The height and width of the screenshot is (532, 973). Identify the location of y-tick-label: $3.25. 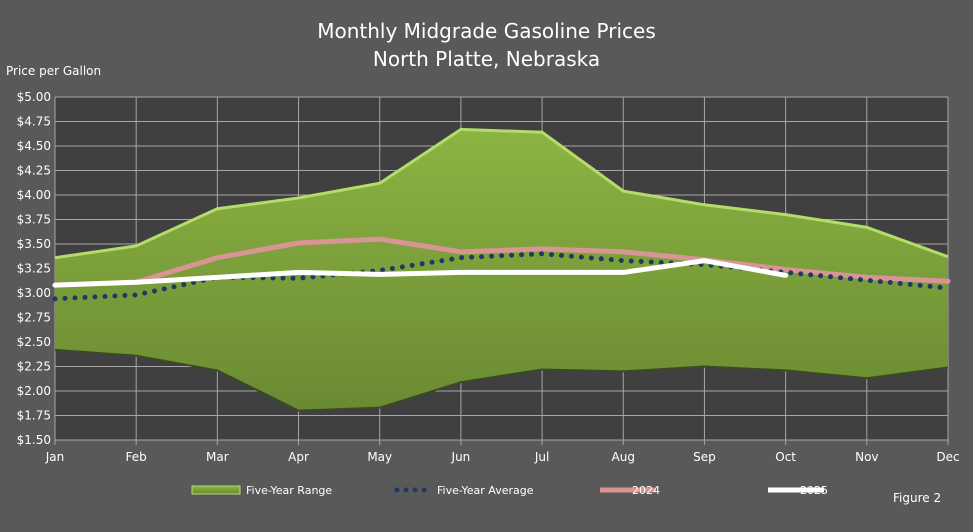
(34, 269).